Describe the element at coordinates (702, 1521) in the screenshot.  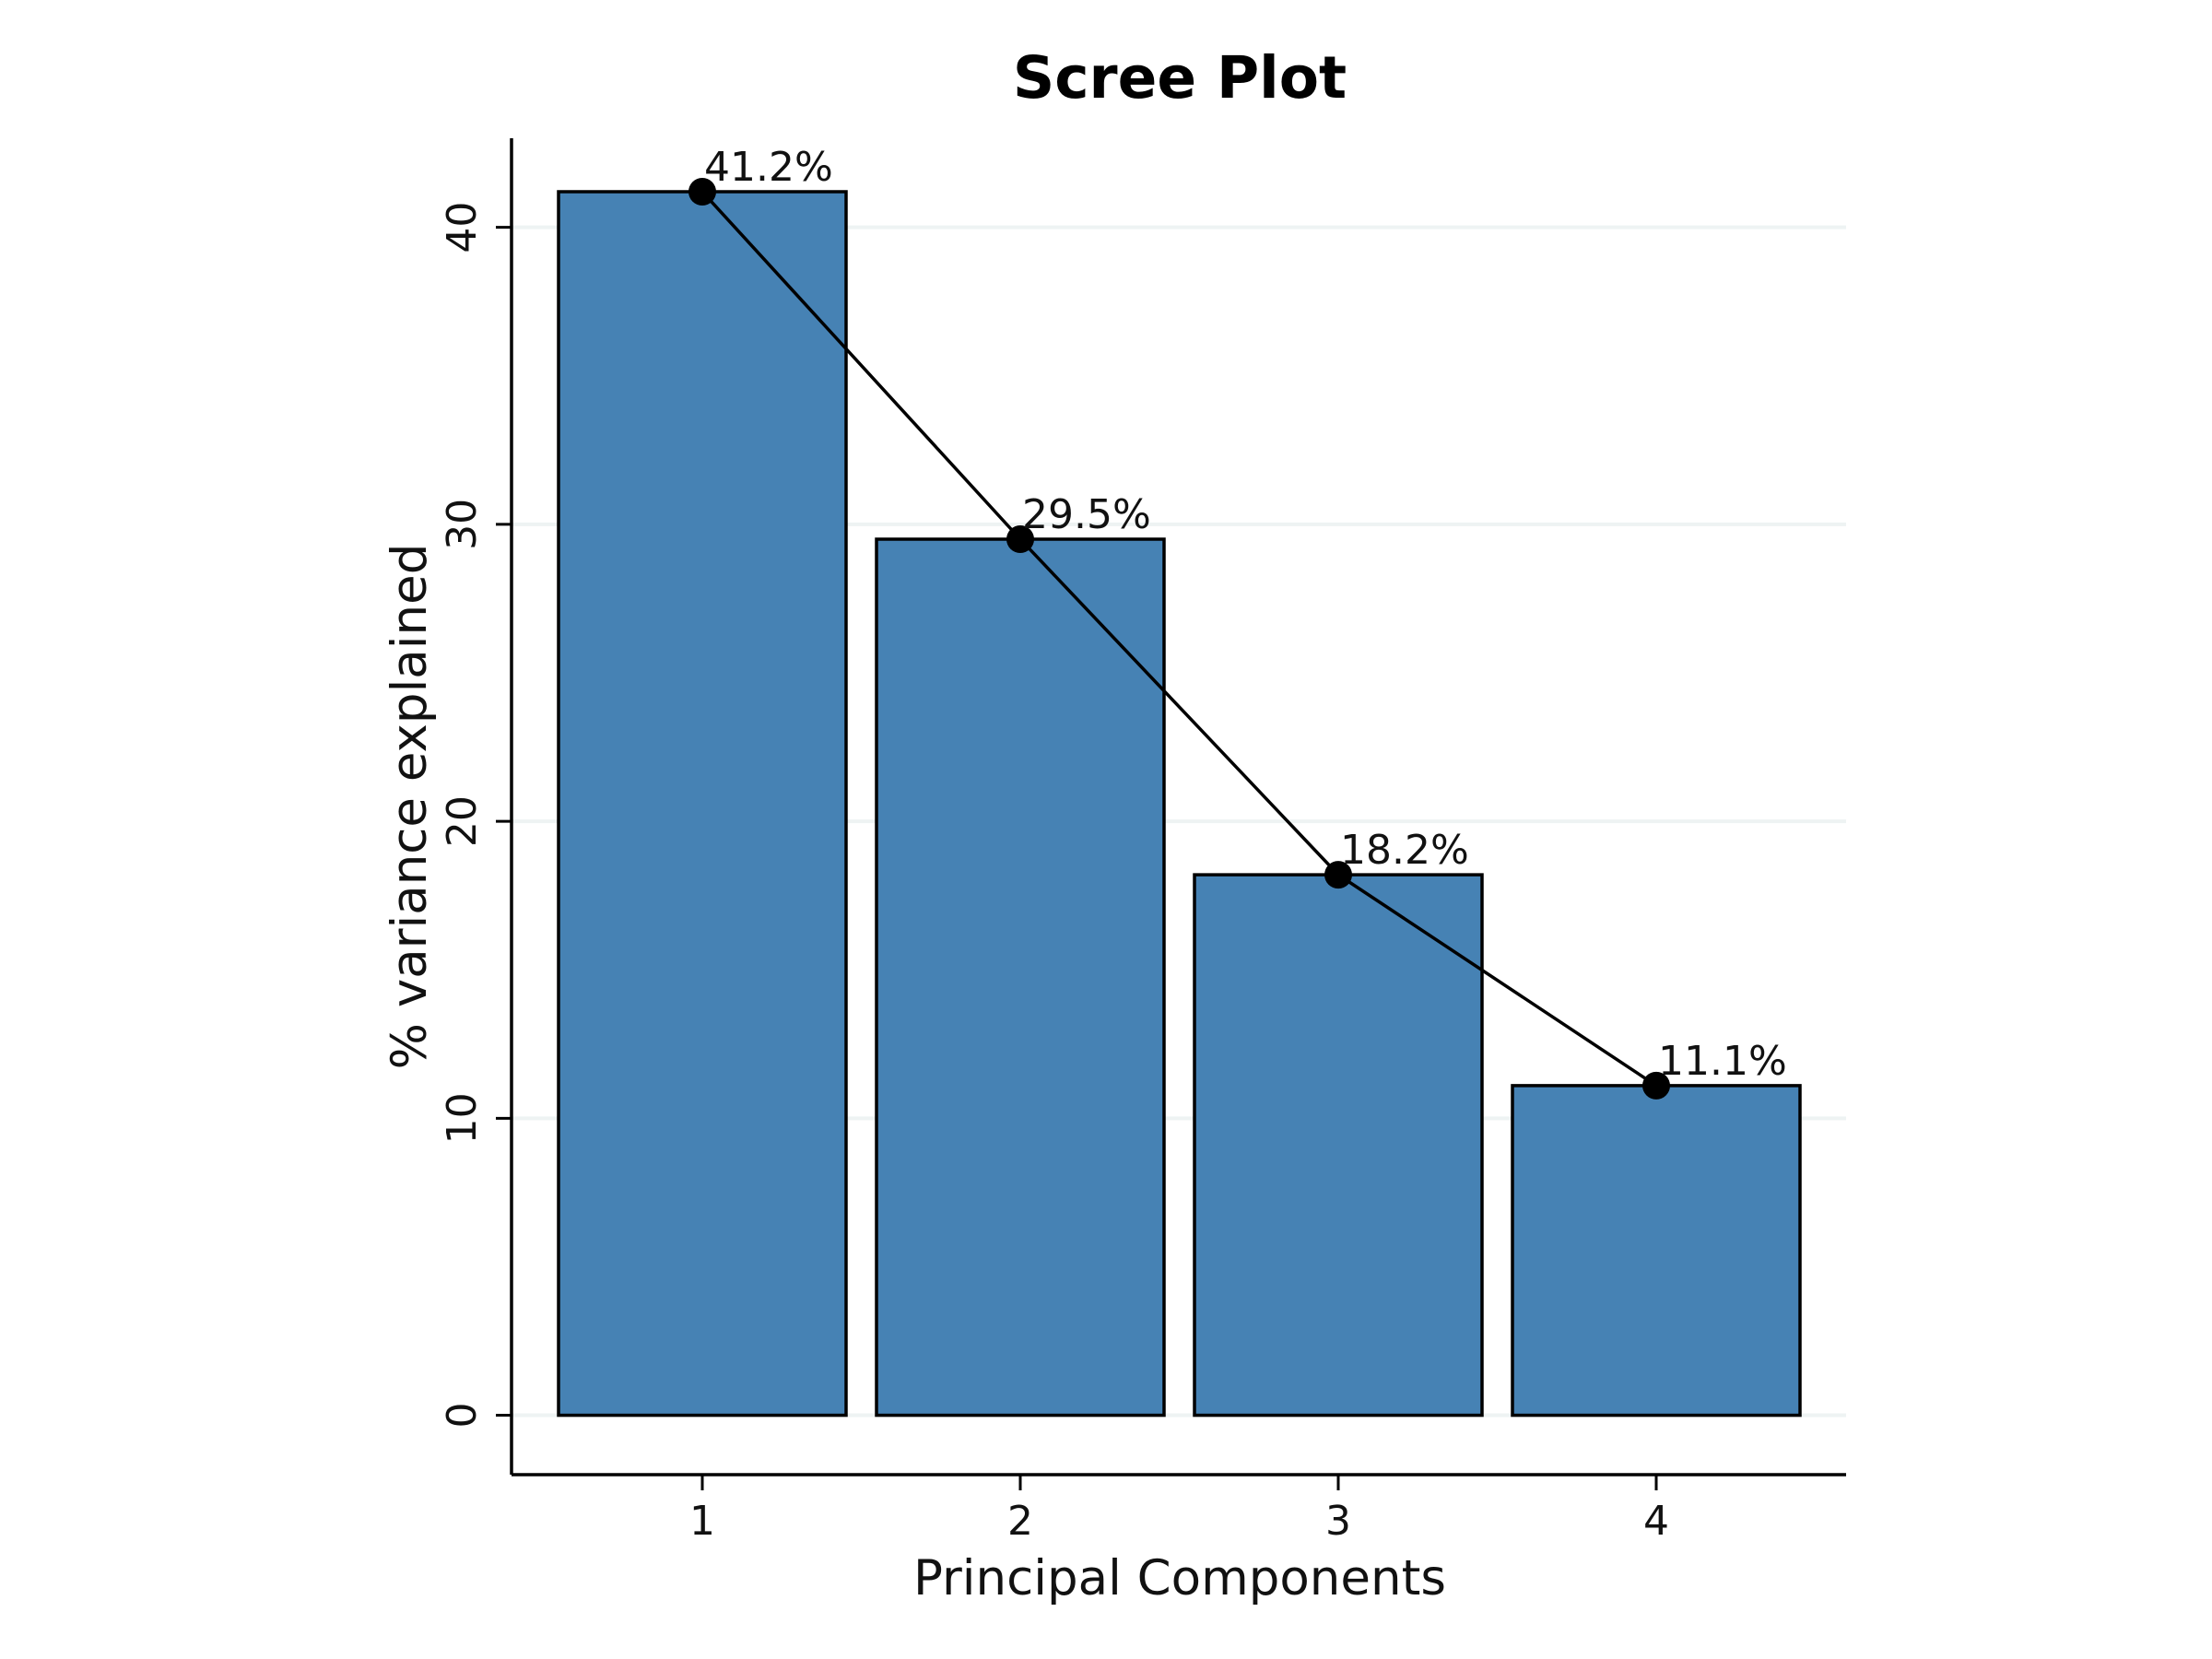
I see `x-tick-label-1: 1` at that location.